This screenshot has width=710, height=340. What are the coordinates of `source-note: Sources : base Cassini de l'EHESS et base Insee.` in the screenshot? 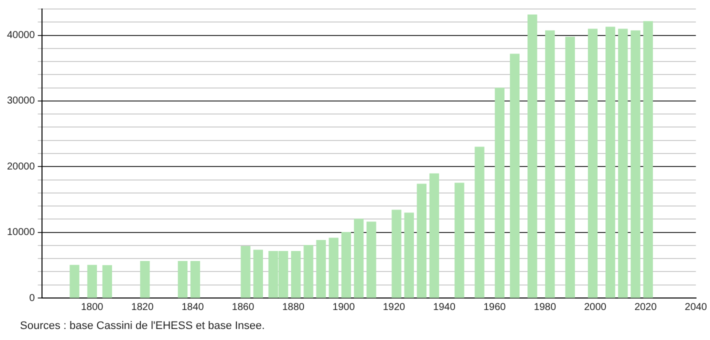 It's located at (142, 326).